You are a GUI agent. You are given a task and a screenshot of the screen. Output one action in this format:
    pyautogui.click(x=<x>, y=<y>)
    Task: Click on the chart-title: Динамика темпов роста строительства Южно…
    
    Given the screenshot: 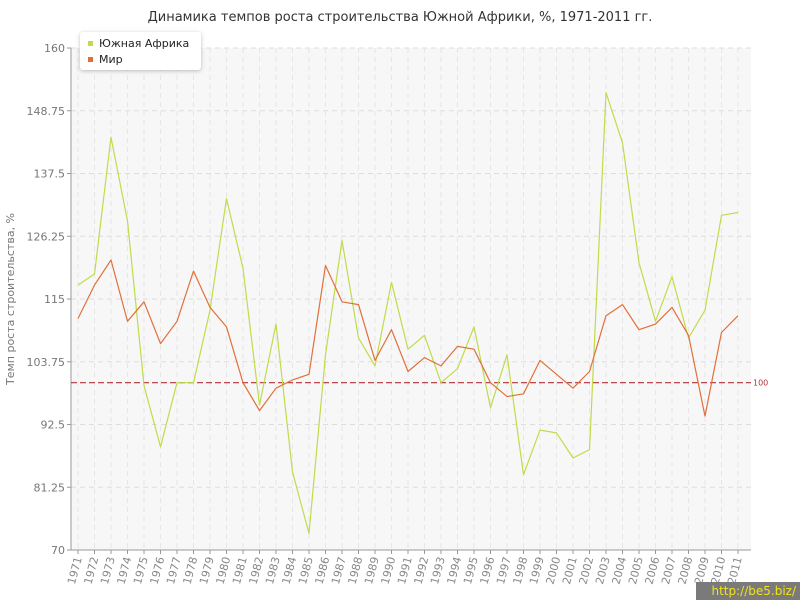 What is the action you would take?
    pyautogui.click(x=400, y=17)
    